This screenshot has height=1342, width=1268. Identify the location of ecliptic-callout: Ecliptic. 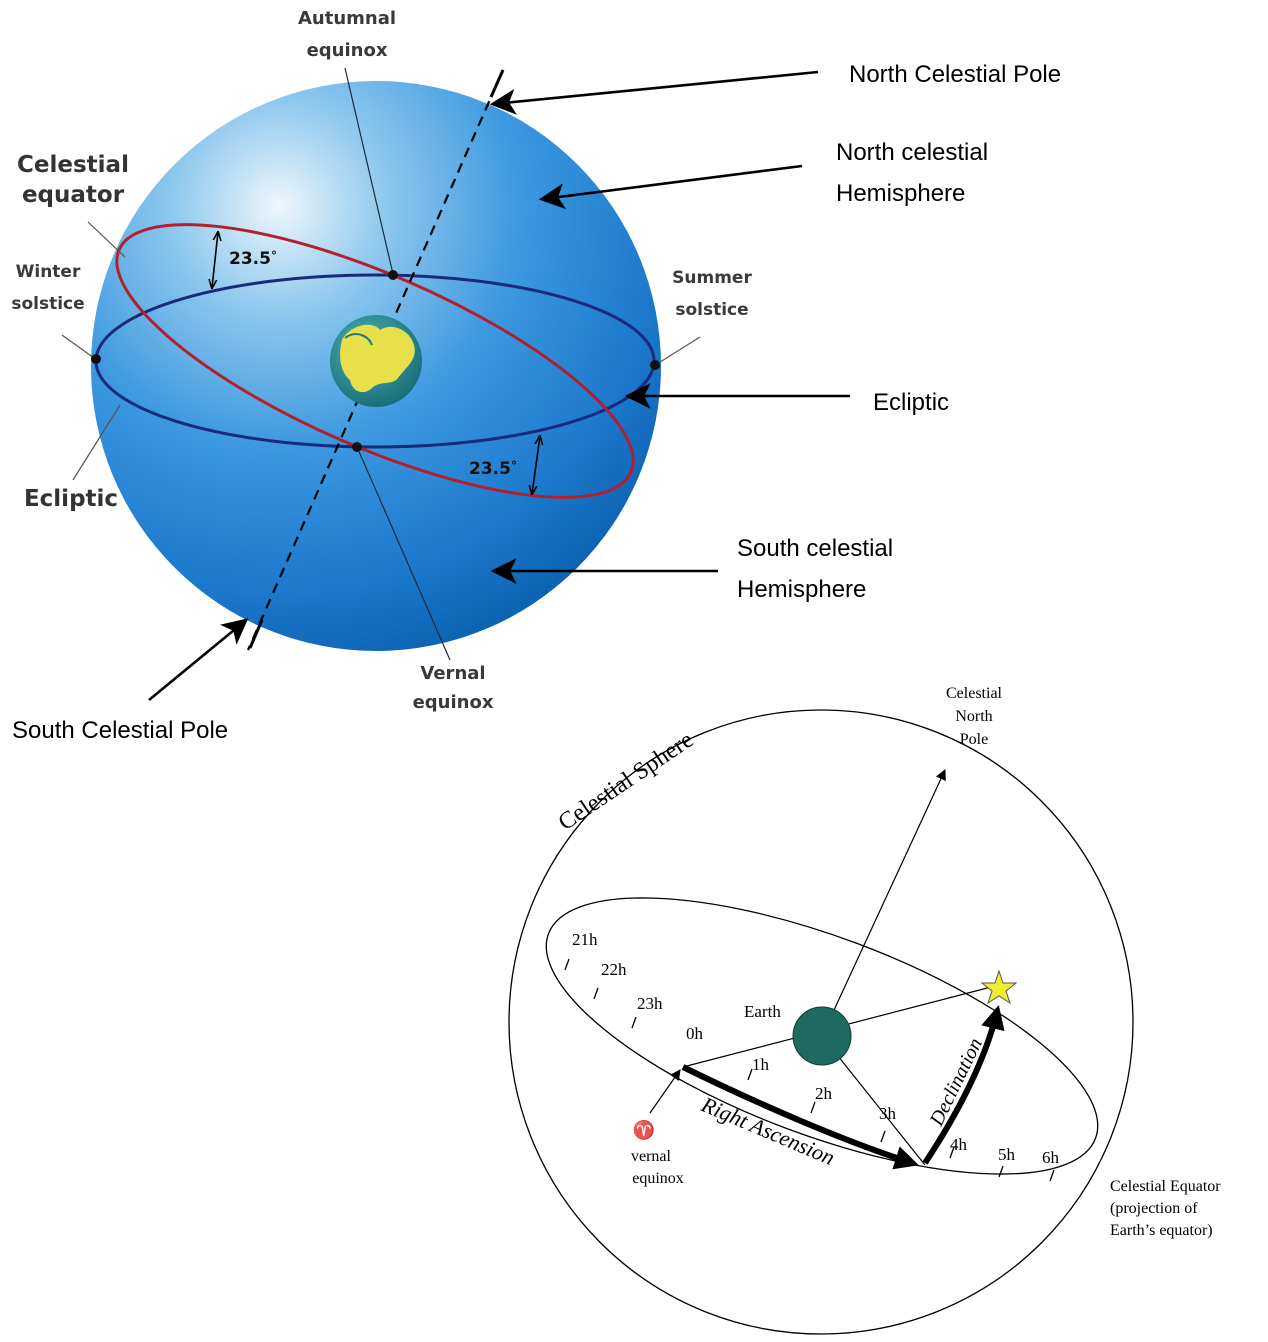
(911, 402).